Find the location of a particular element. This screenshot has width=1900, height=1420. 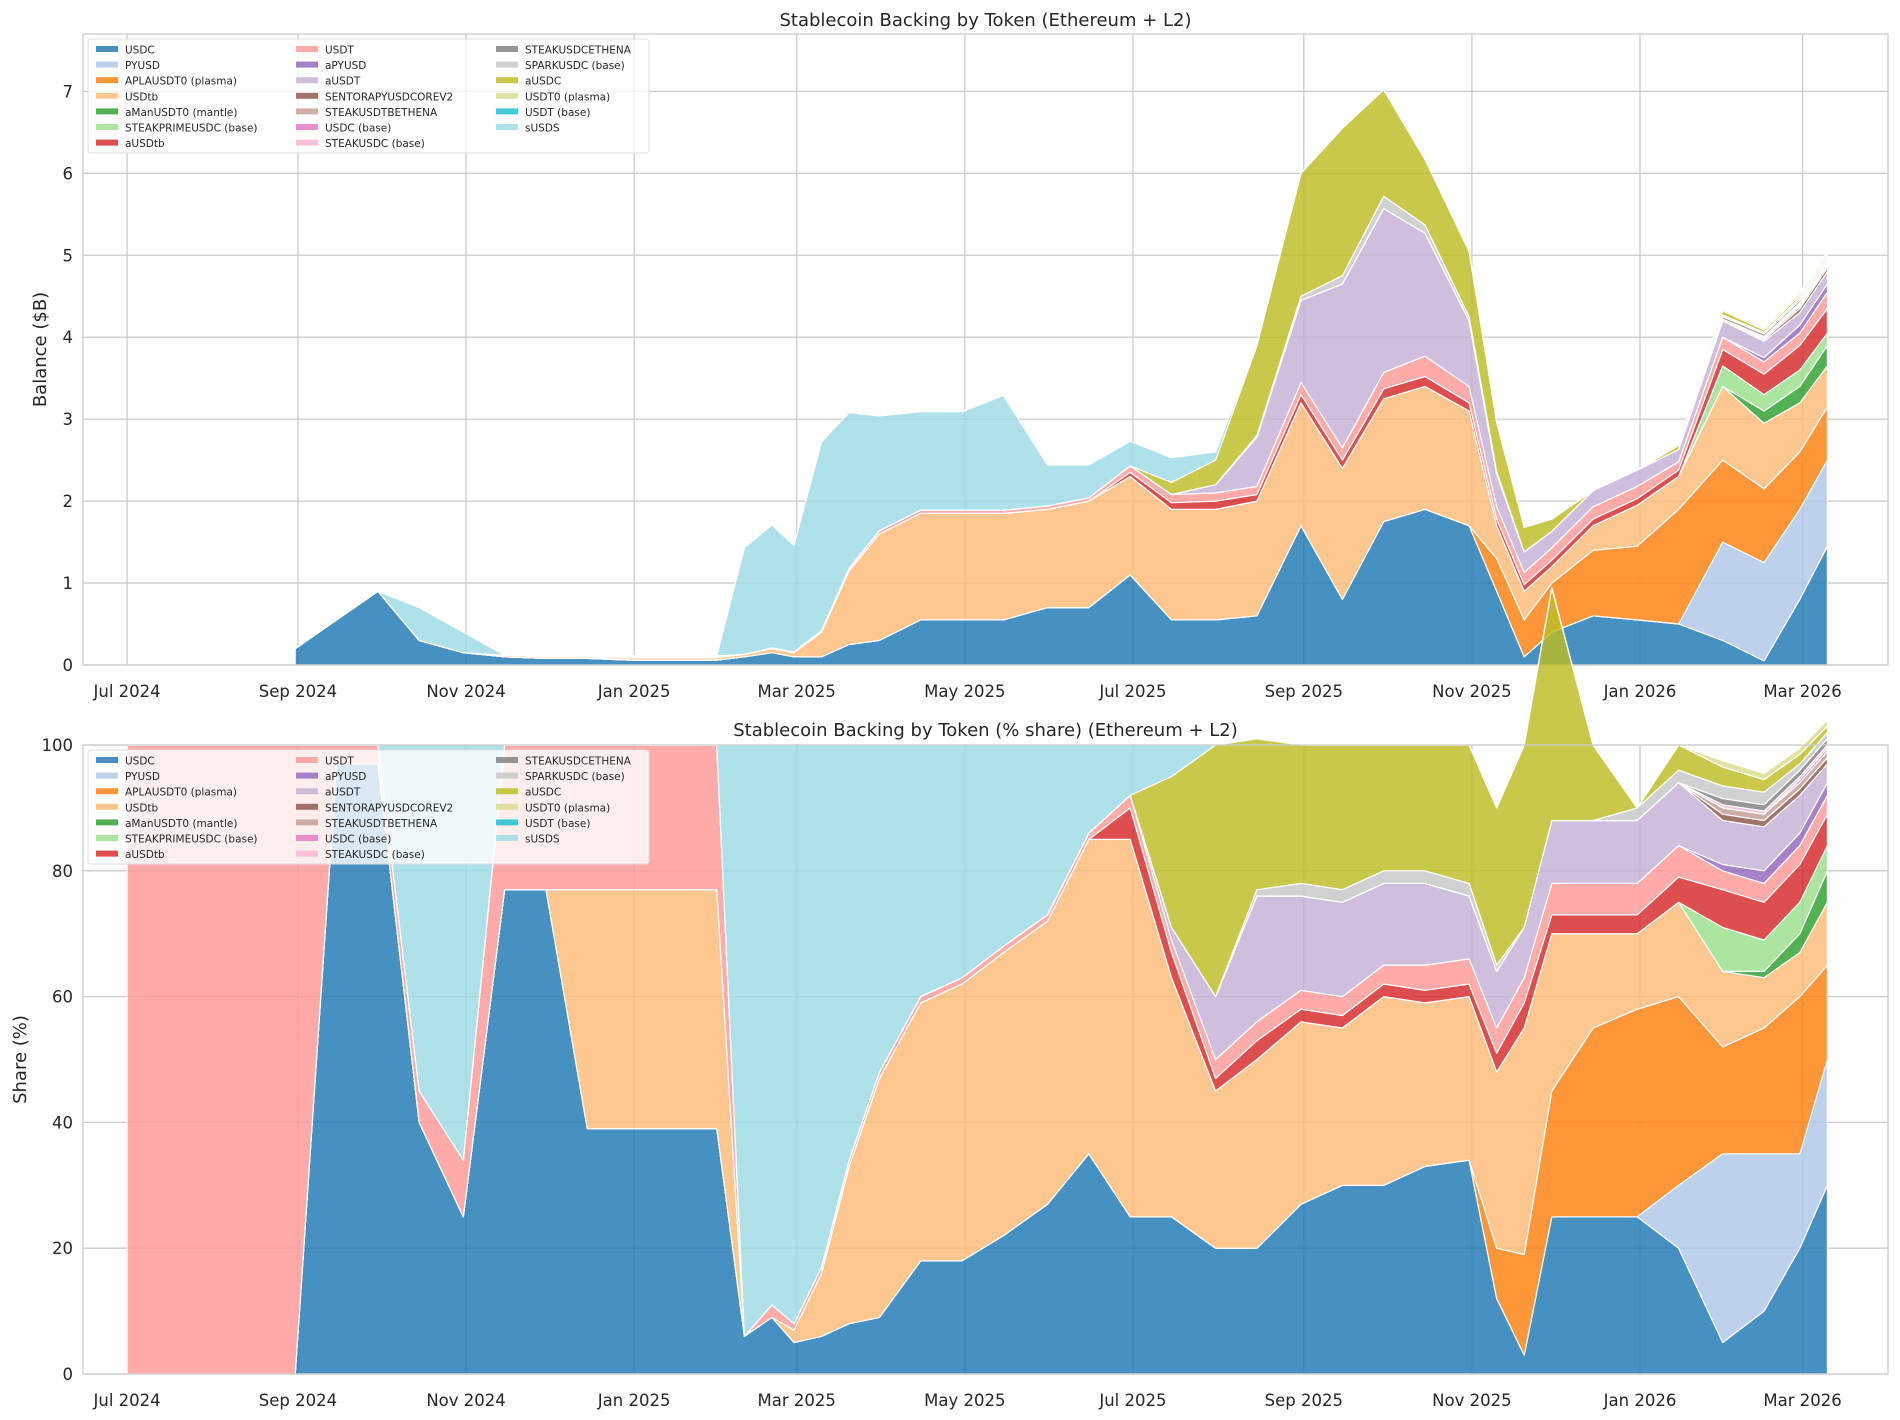

legend-label: sUSDS is located at coordinates (542, 129).